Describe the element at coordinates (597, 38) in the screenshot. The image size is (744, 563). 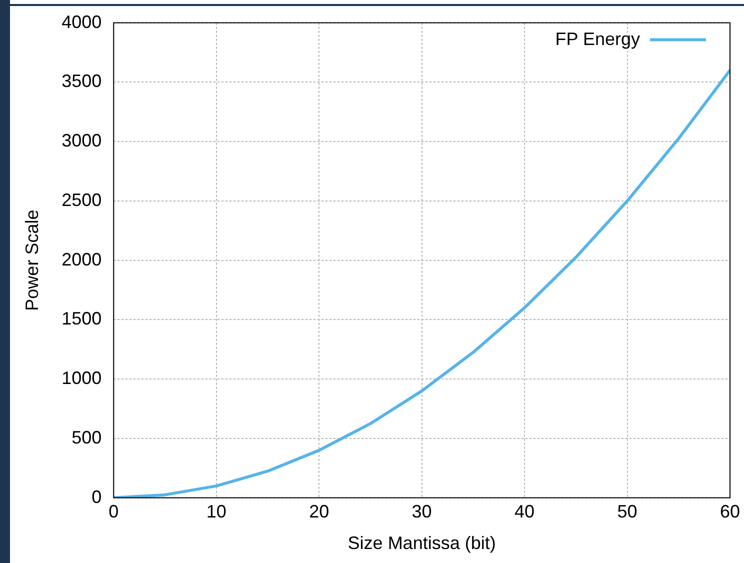
I see `legend-label: FP Energy` at that location.